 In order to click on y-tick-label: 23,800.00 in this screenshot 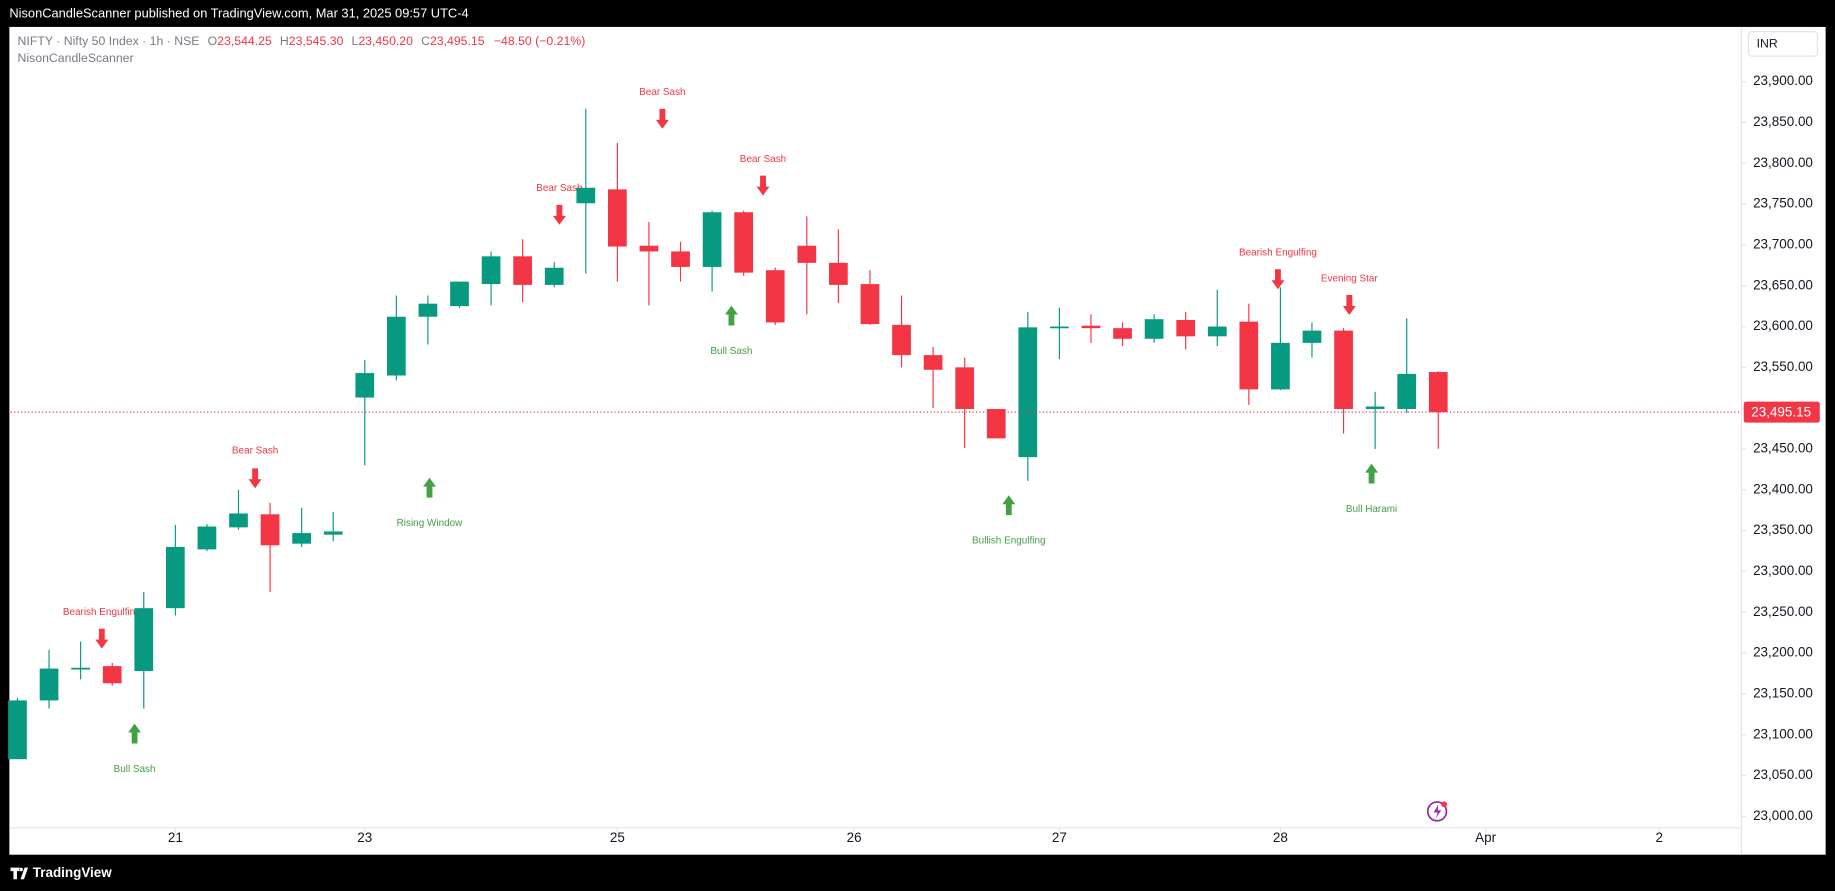, I will do `click(1783, 162)`.